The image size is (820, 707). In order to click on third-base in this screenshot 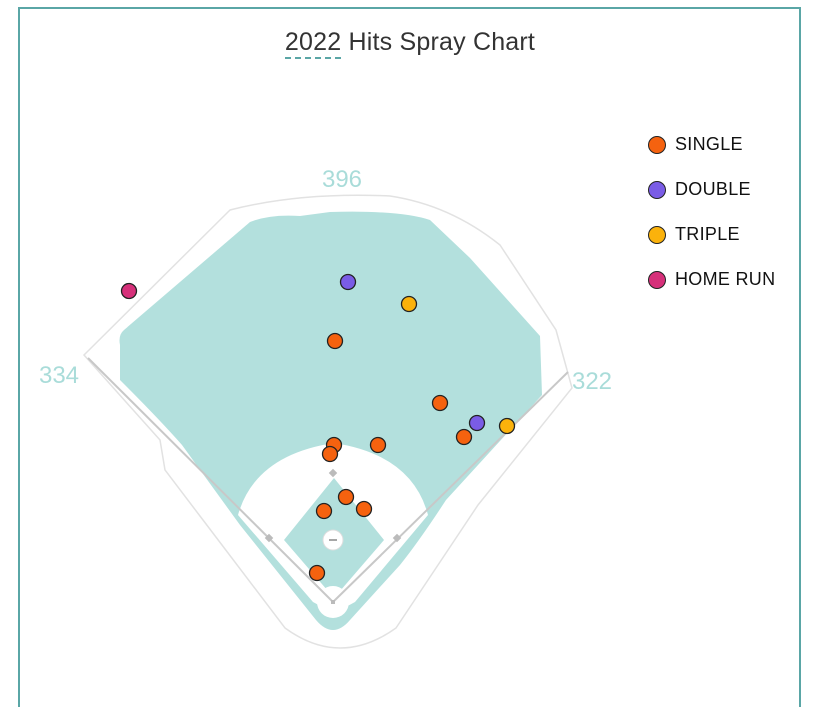, I will do `click(269, 538)`.